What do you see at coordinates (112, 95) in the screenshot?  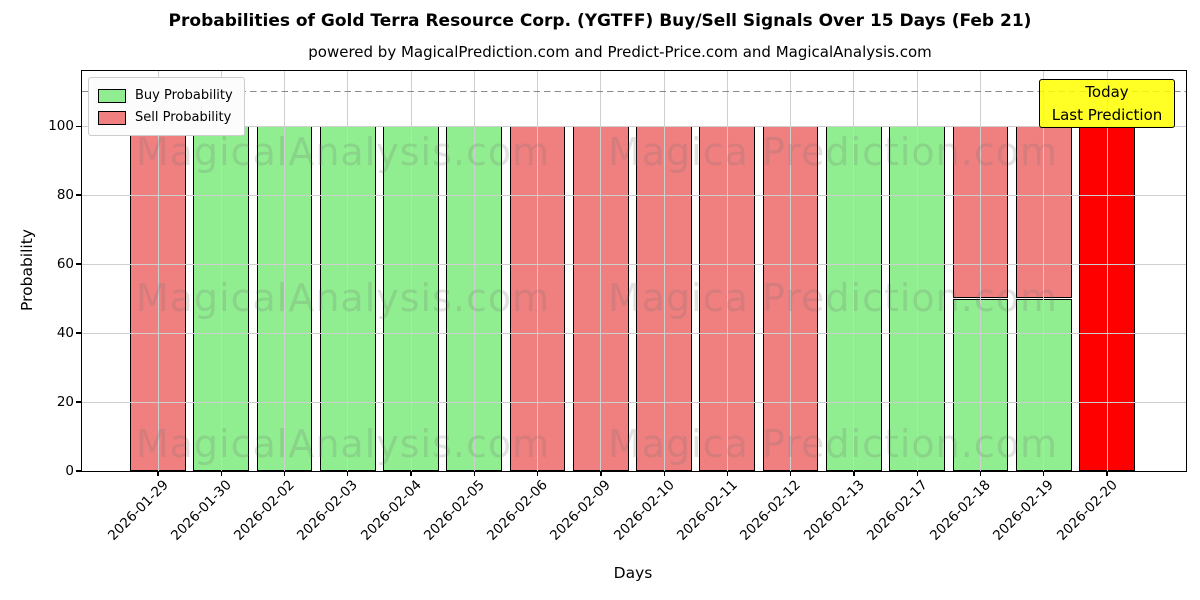 I see `buy-swatch` at bounding box center [112, 95].